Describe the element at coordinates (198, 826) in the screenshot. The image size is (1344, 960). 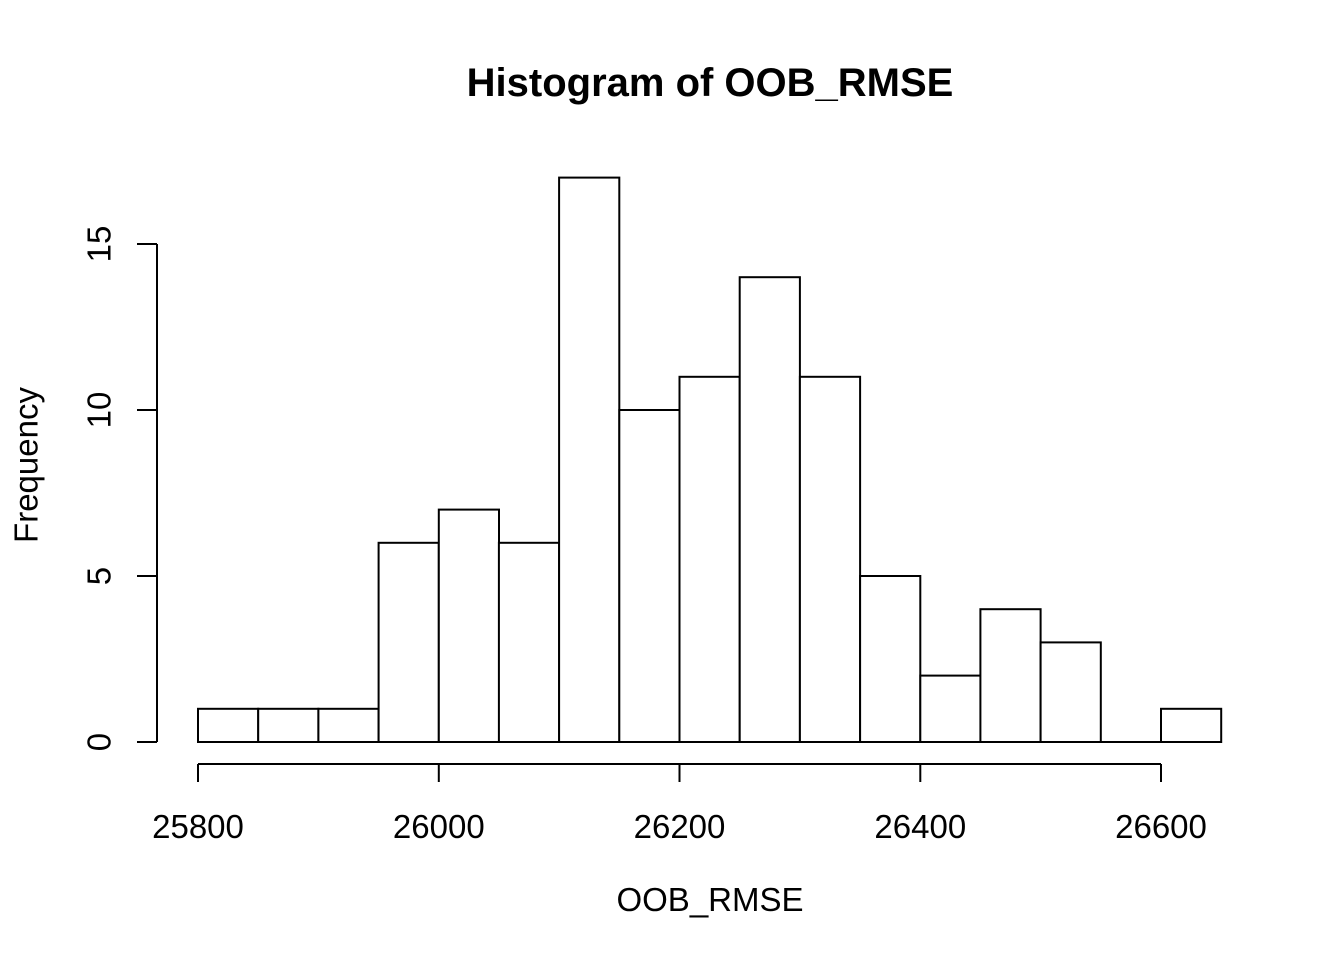
I see `x-axis-tick-label: 25800` at that location.